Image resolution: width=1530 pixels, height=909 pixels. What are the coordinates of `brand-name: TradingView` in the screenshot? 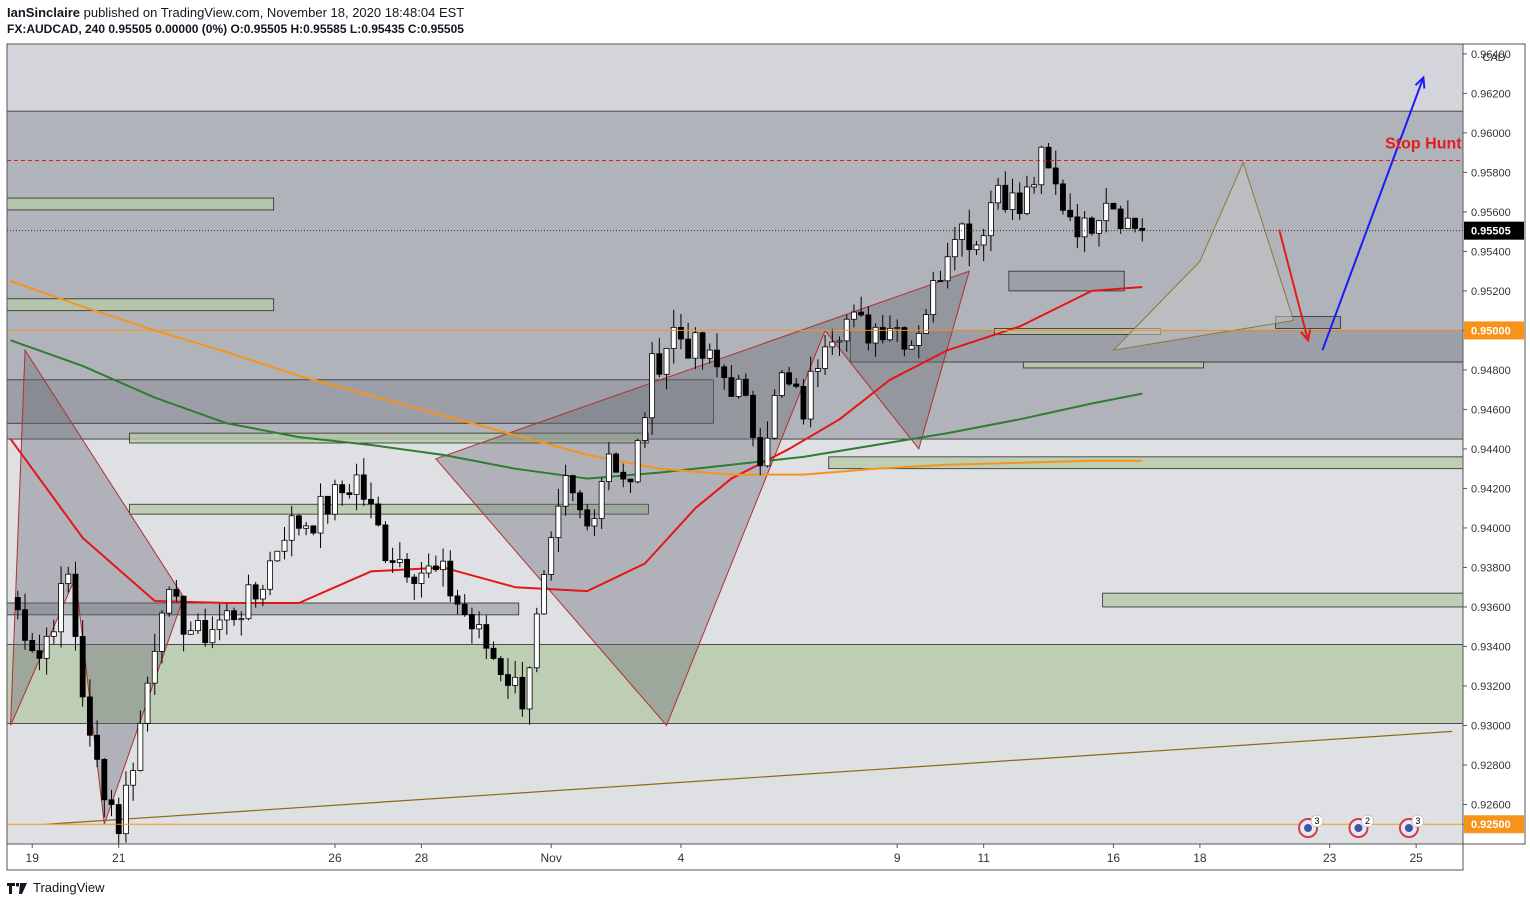 It's located at (69, 887).